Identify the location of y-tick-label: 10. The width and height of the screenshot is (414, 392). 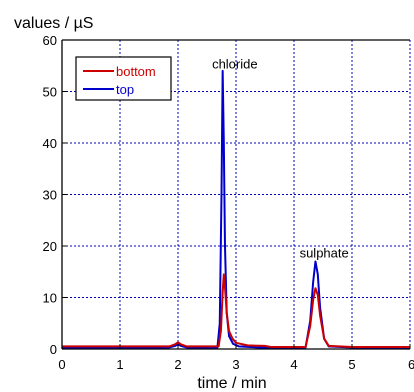
(50, 298).